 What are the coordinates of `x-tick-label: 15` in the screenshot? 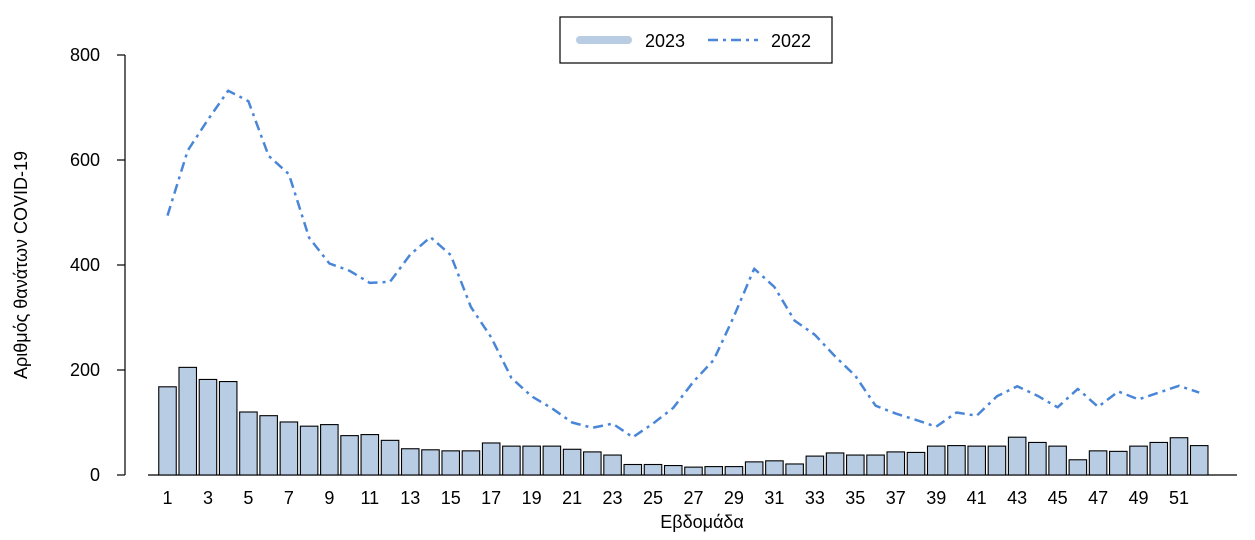 It's located at (451, 498).